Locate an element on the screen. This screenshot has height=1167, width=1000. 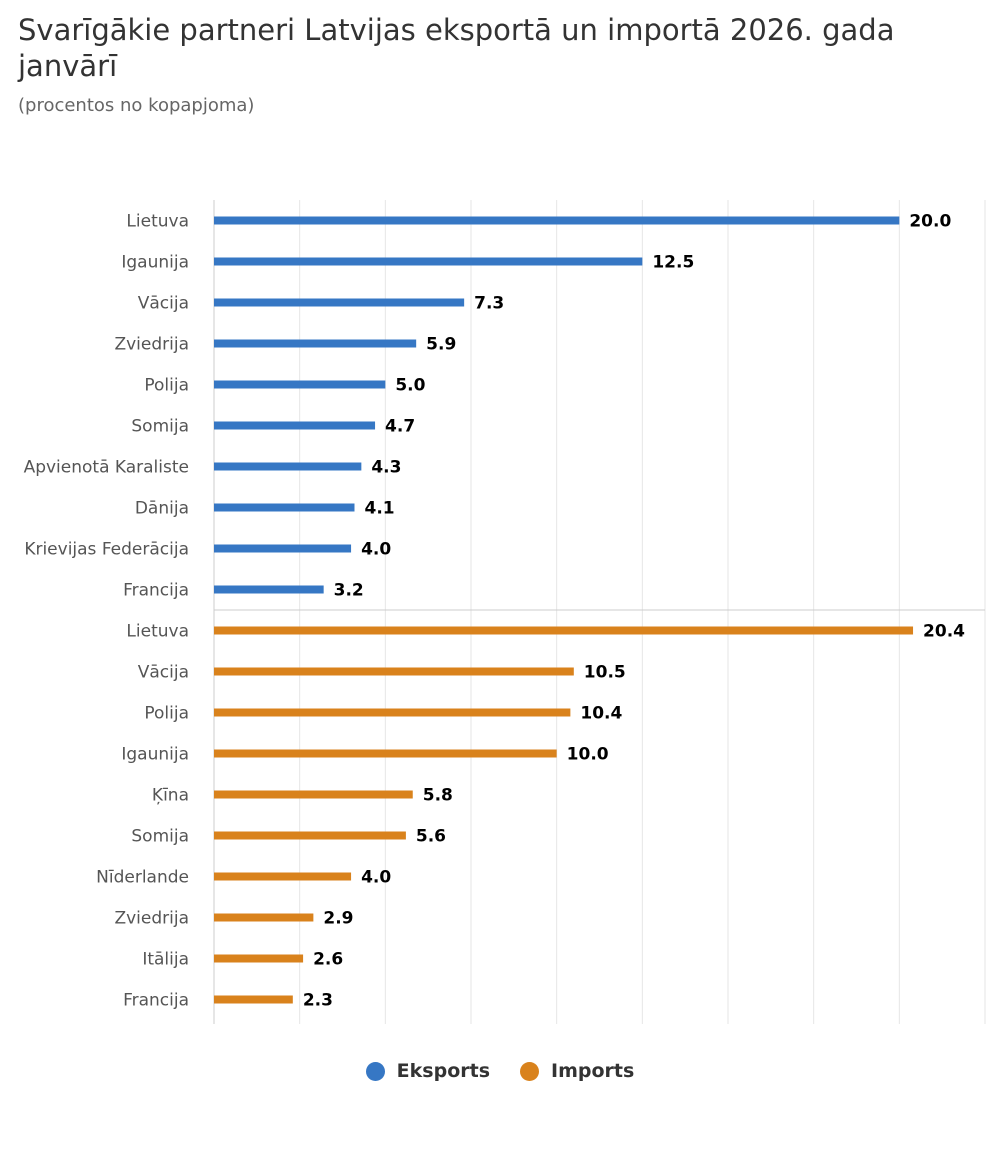
data-label: 20.0 is located at coordinates (930, 222).